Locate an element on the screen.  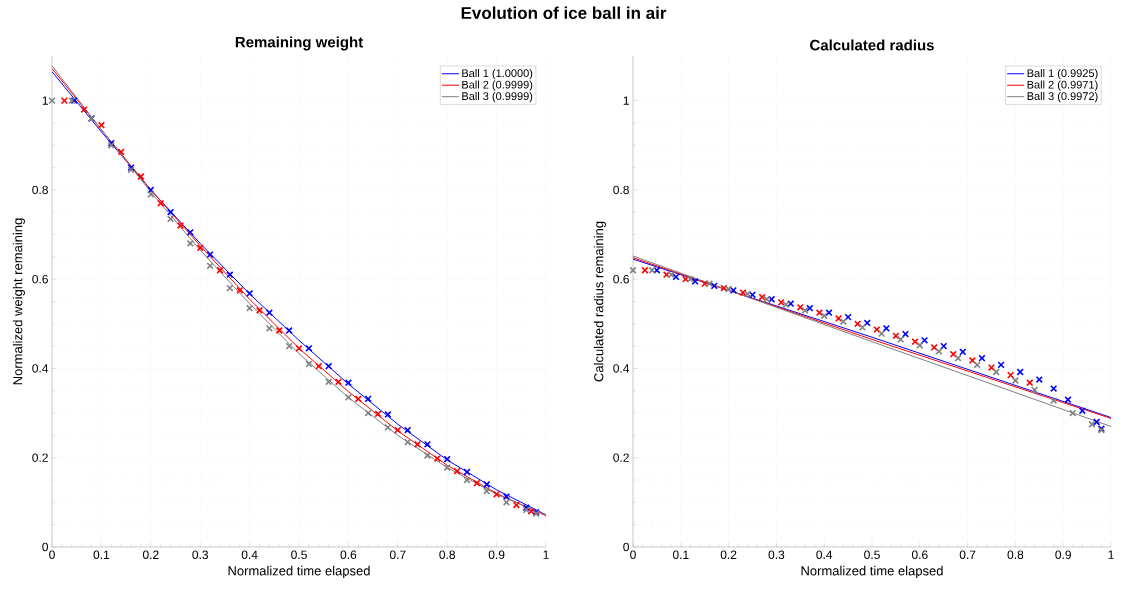
x-tick-label: 1 is located at coordinates (1111, 554).